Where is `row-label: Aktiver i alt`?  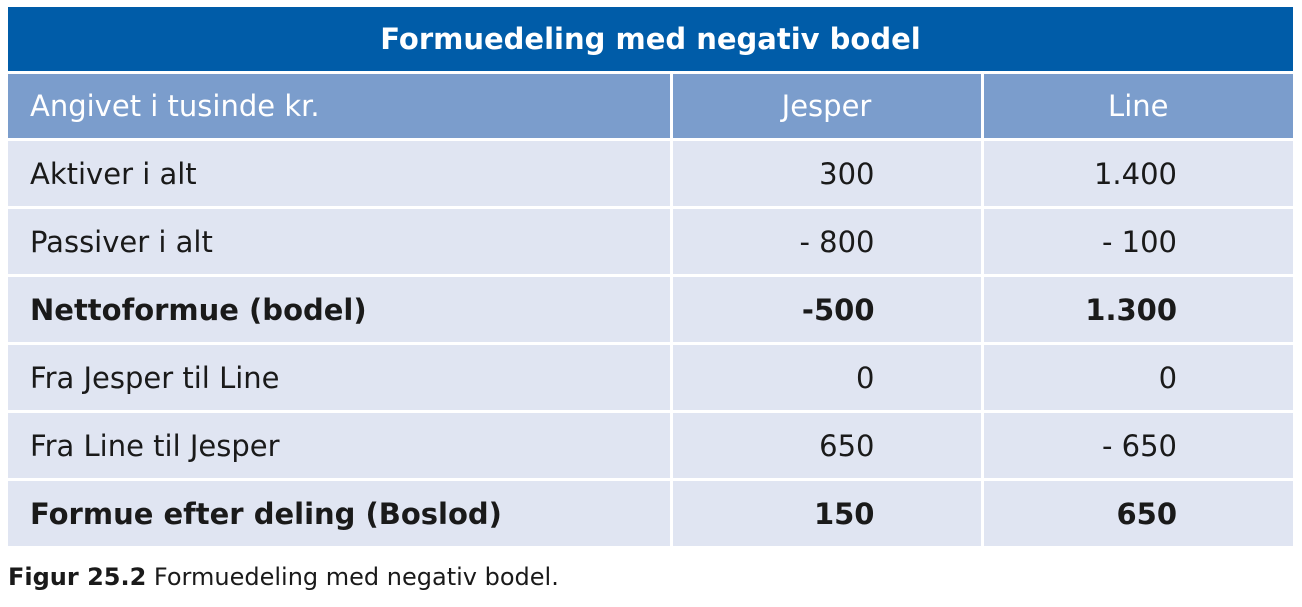
row-label: Aktiver i alt is located at coordinates (339, 174).